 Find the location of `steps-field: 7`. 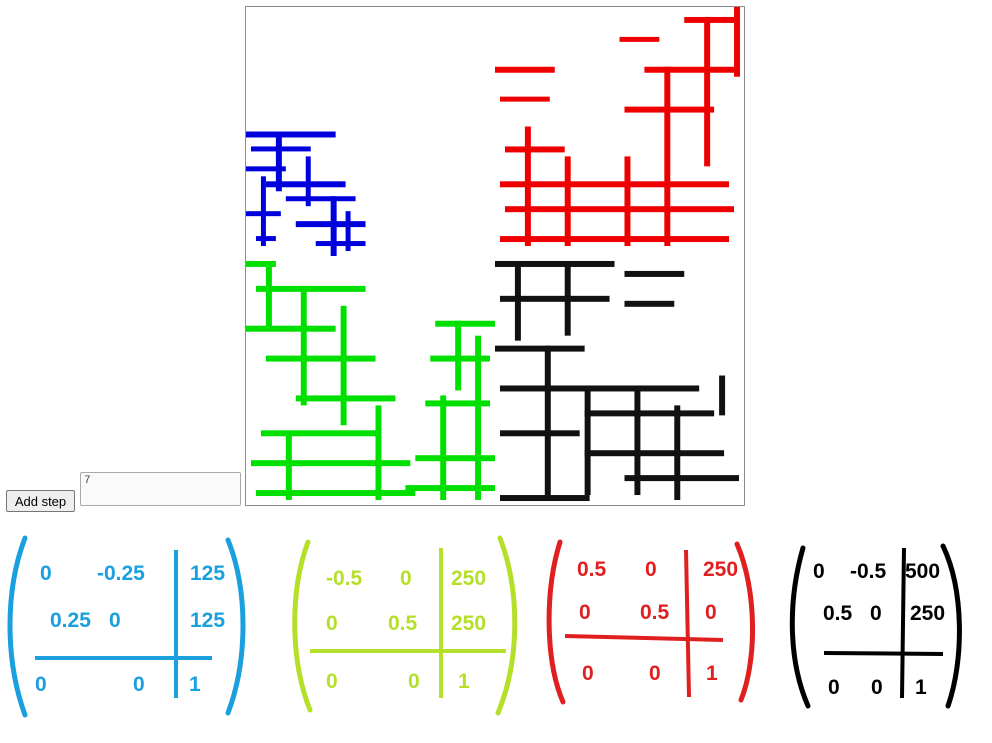

steps-field: 7 is located at coordinates (160, 489).